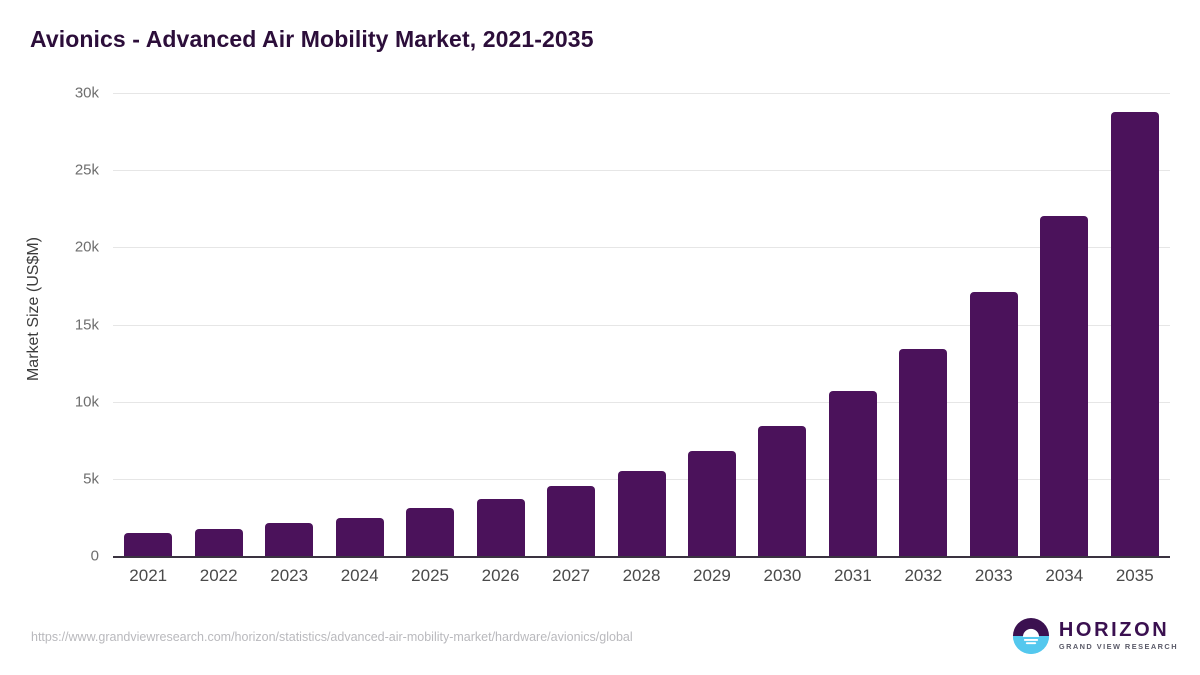 The width and height of the screenshot is (1200, 675). I want to click on logo-tagline: GRAND VIEW RESEARCH, so click(1118, 647).